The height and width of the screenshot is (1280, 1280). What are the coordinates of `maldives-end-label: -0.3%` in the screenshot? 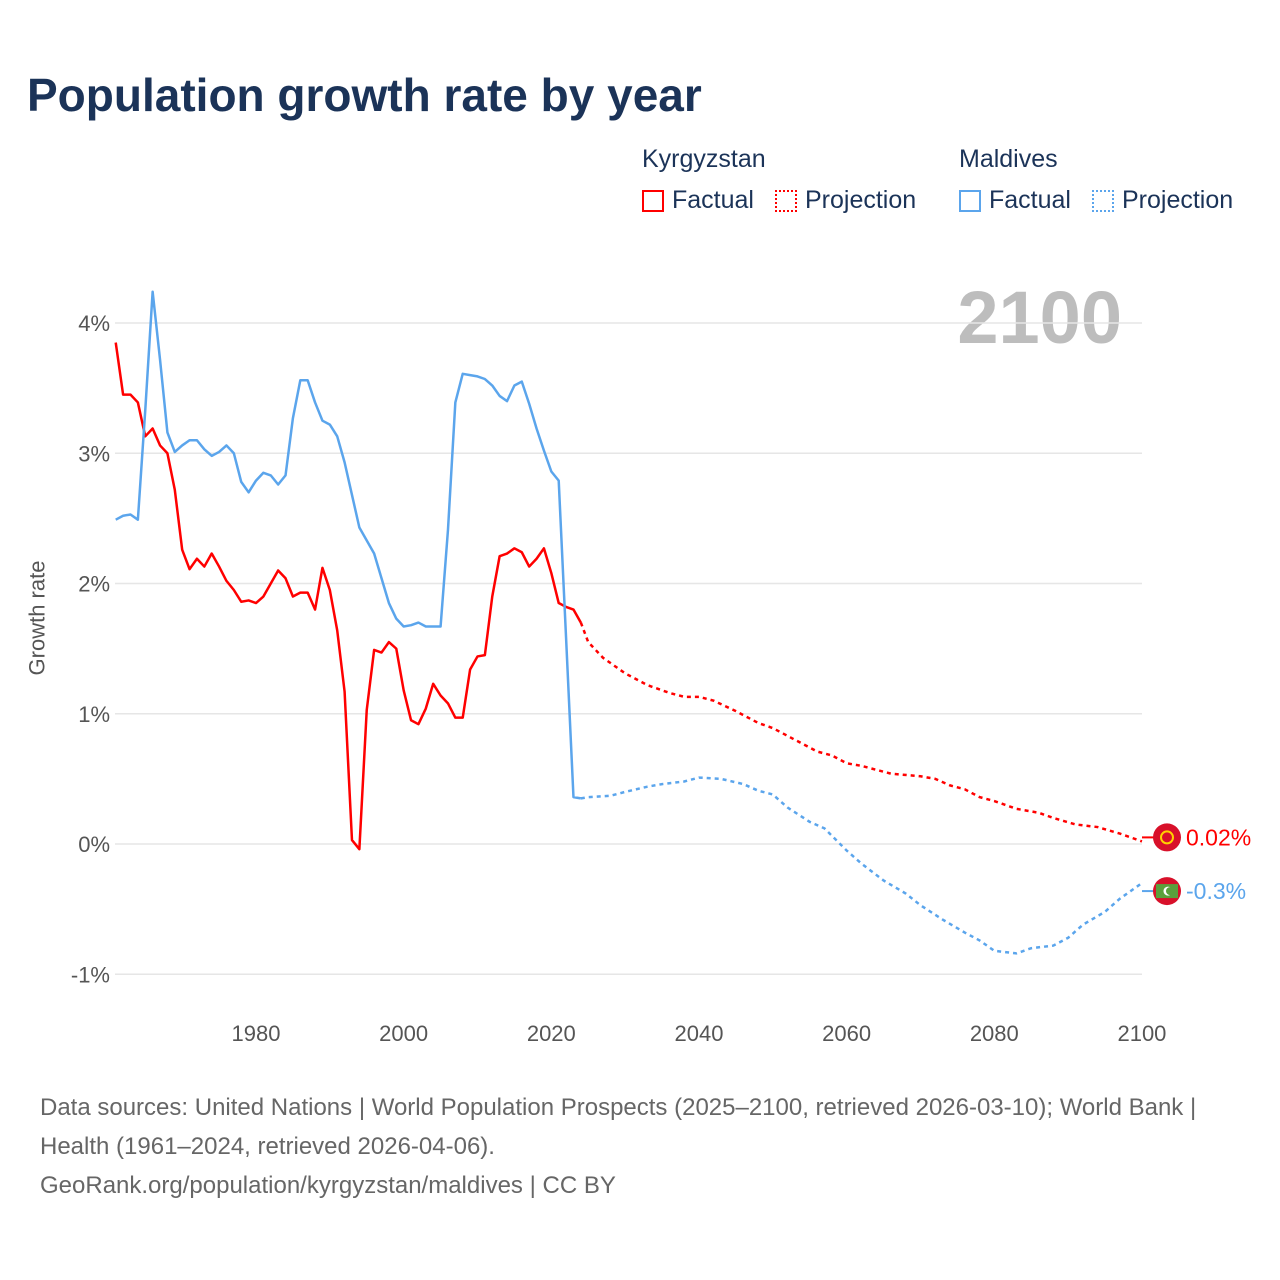 It's located at (1216, 891).